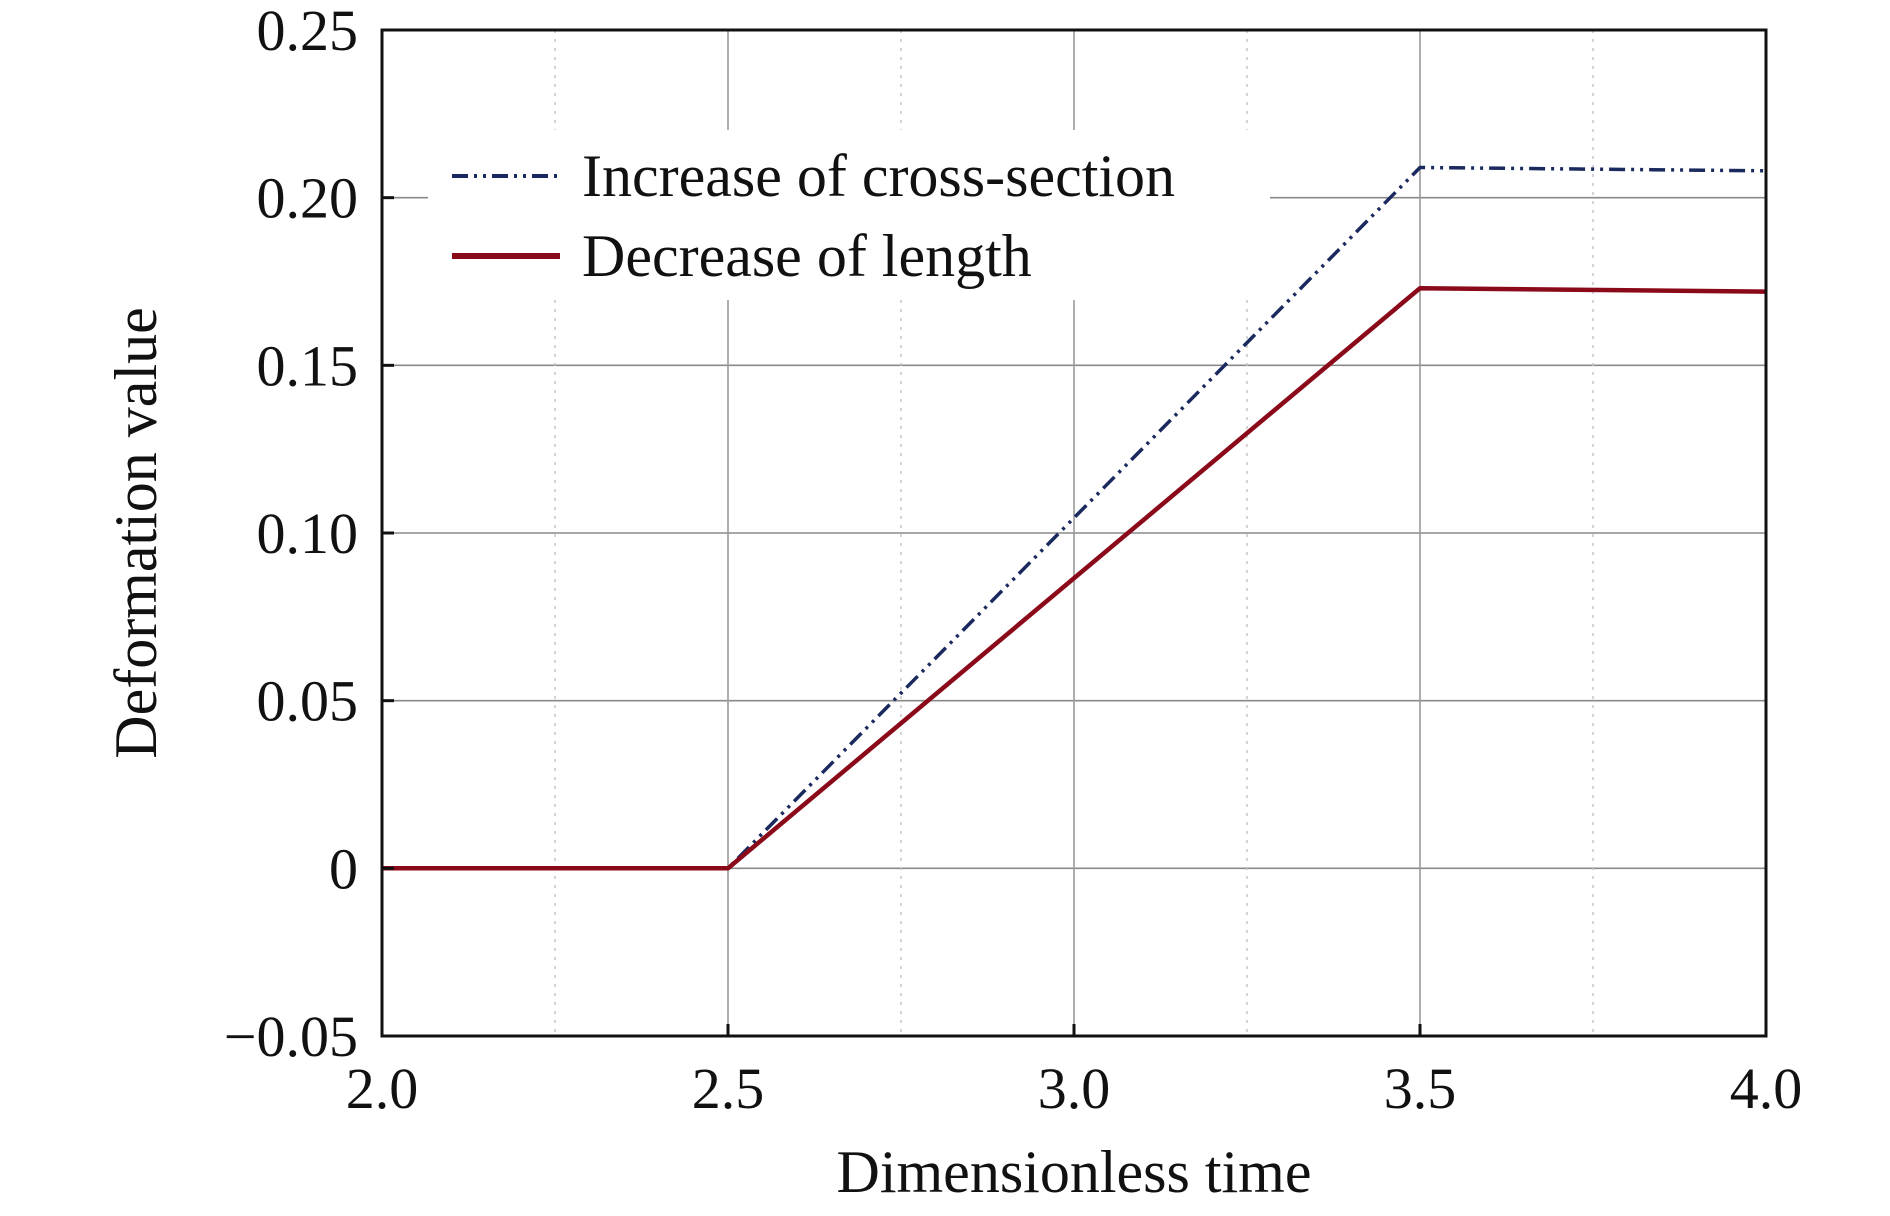 Image resolution: width=1890 pixels, height=1216 pixels. Describe the element at coordinates (308, 701) in the screenshot. I see `y-tick-label: 0.05` at that location.